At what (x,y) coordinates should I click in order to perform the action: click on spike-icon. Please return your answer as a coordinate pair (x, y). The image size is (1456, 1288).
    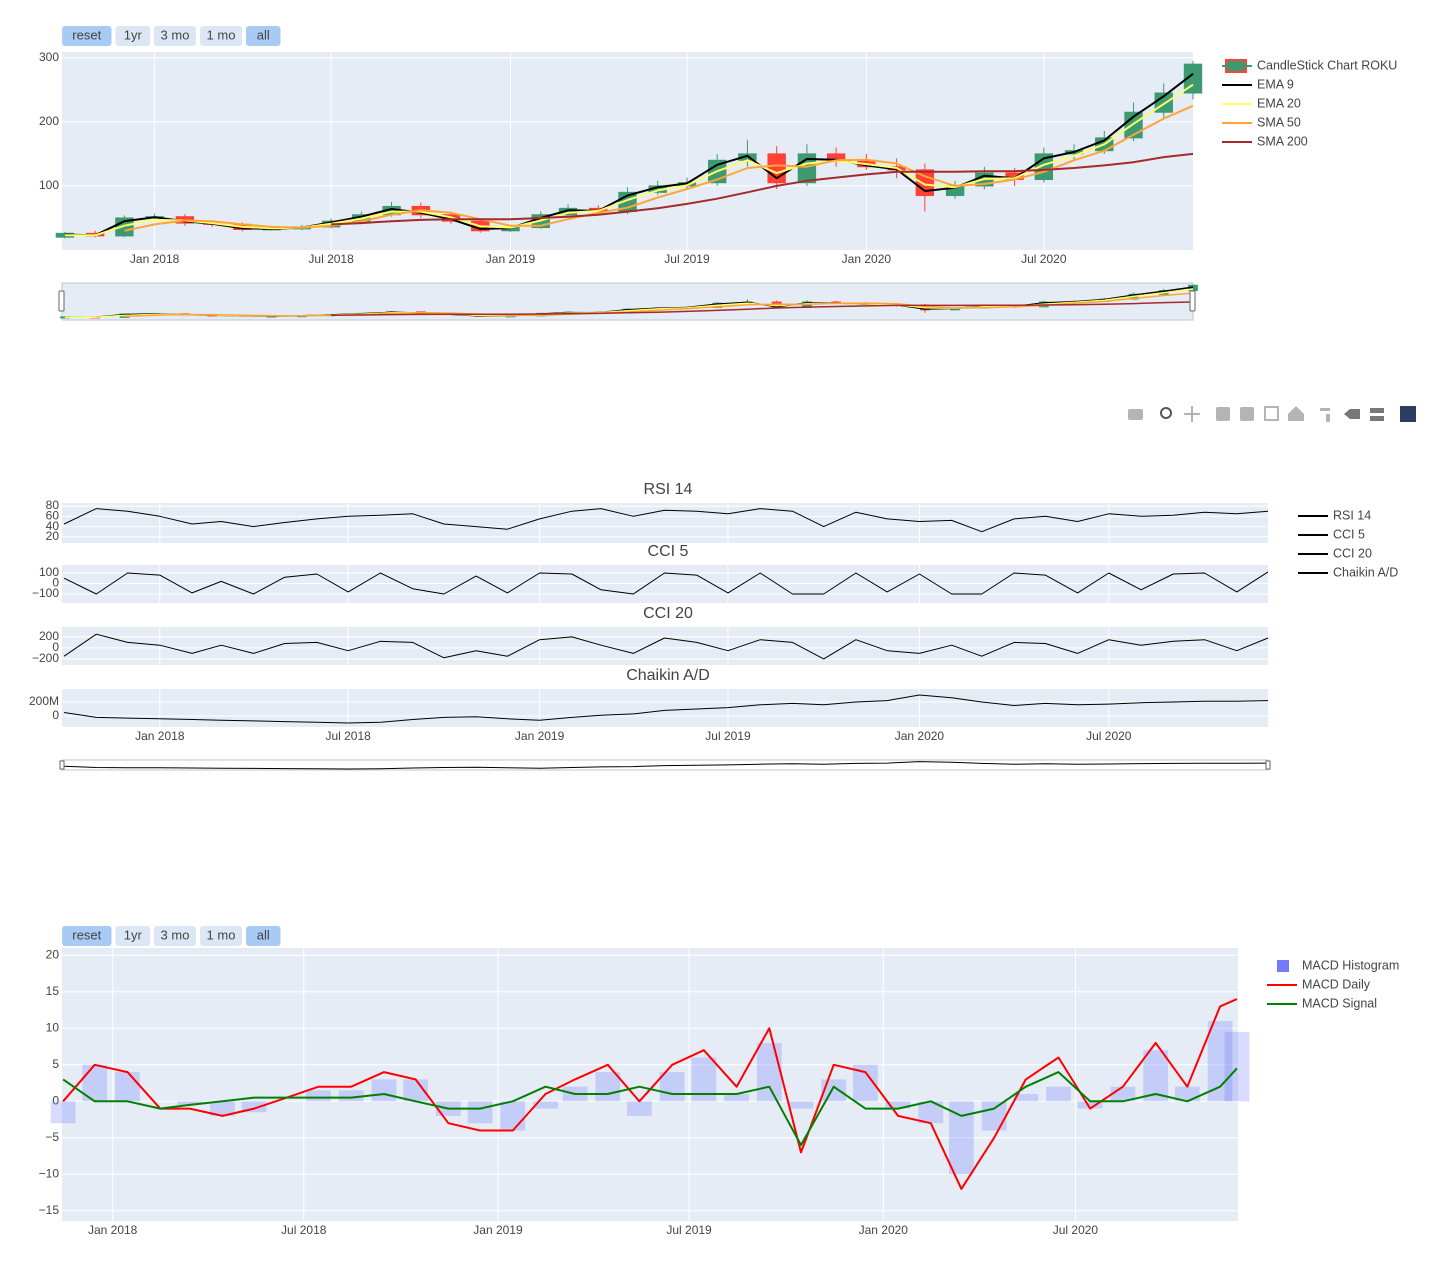
    Looking at the image, I should click on (1325, 415).